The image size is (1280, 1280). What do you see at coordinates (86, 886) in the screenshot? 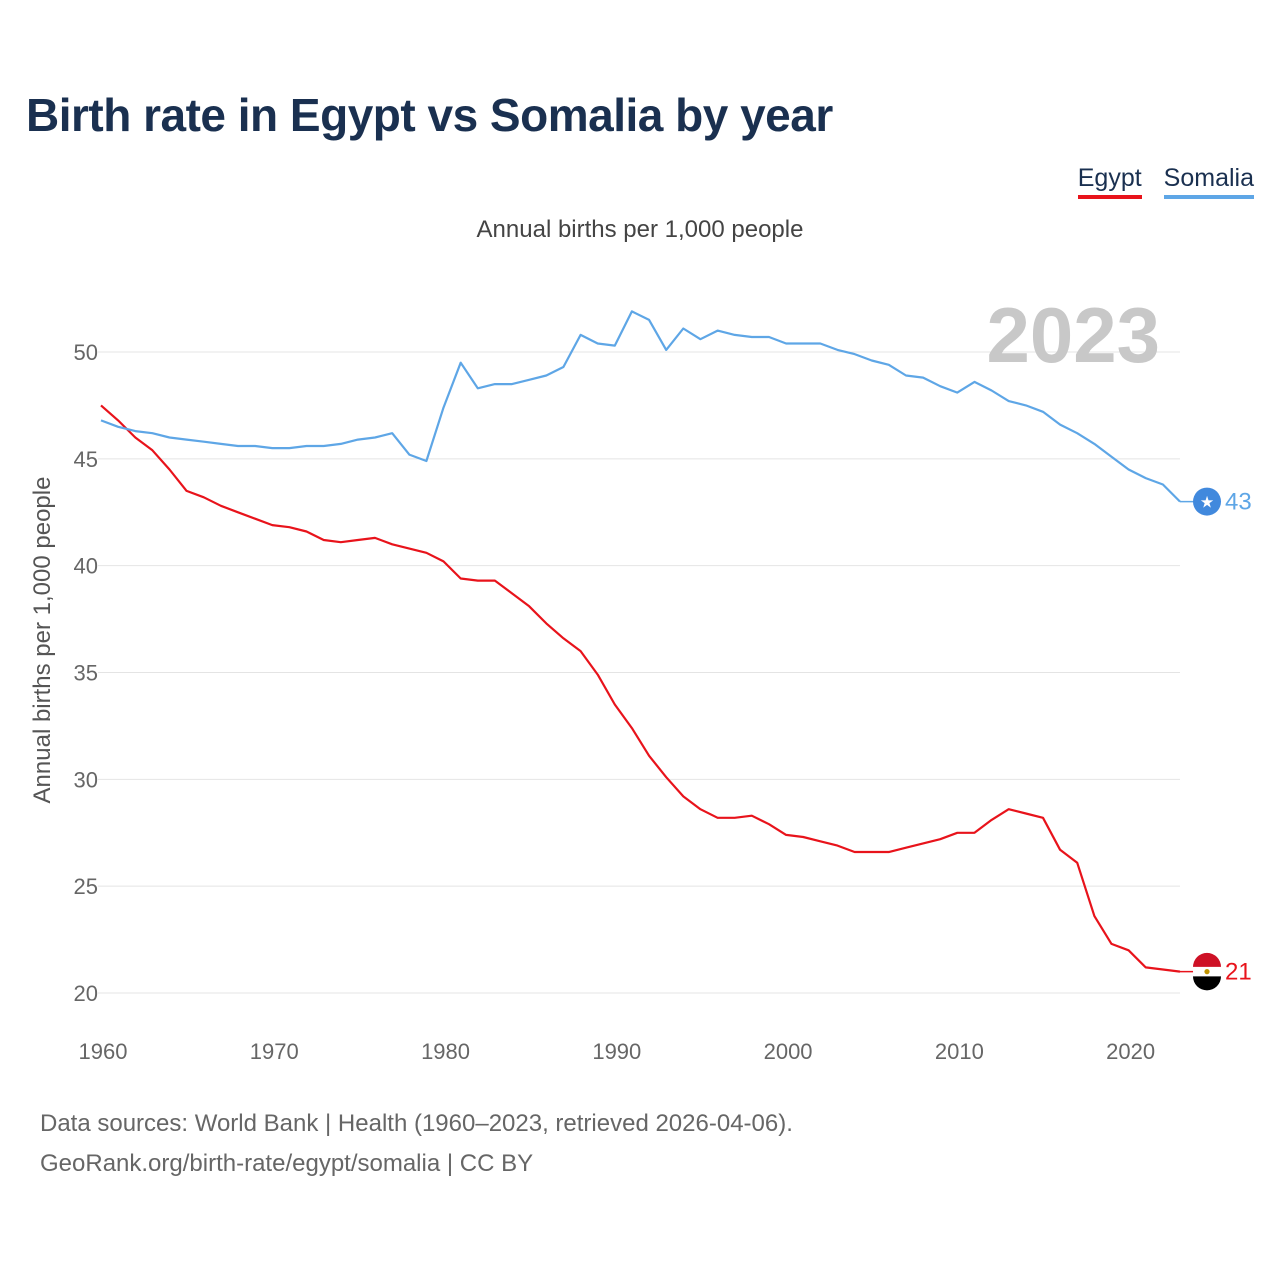
I see `y-tick-label: 25` at bounding box center [86, 886].